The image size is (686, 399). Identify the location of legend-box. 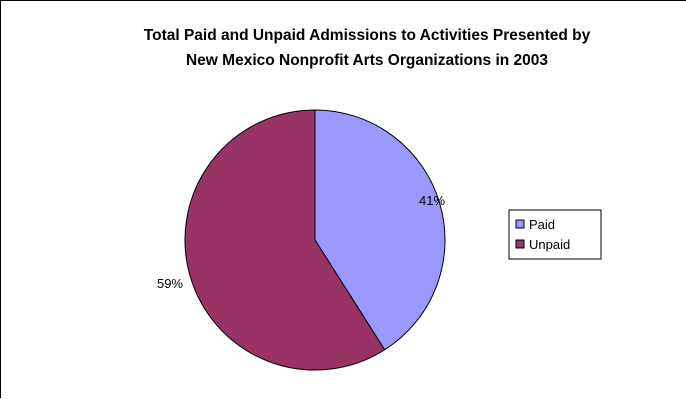
(555, 234).